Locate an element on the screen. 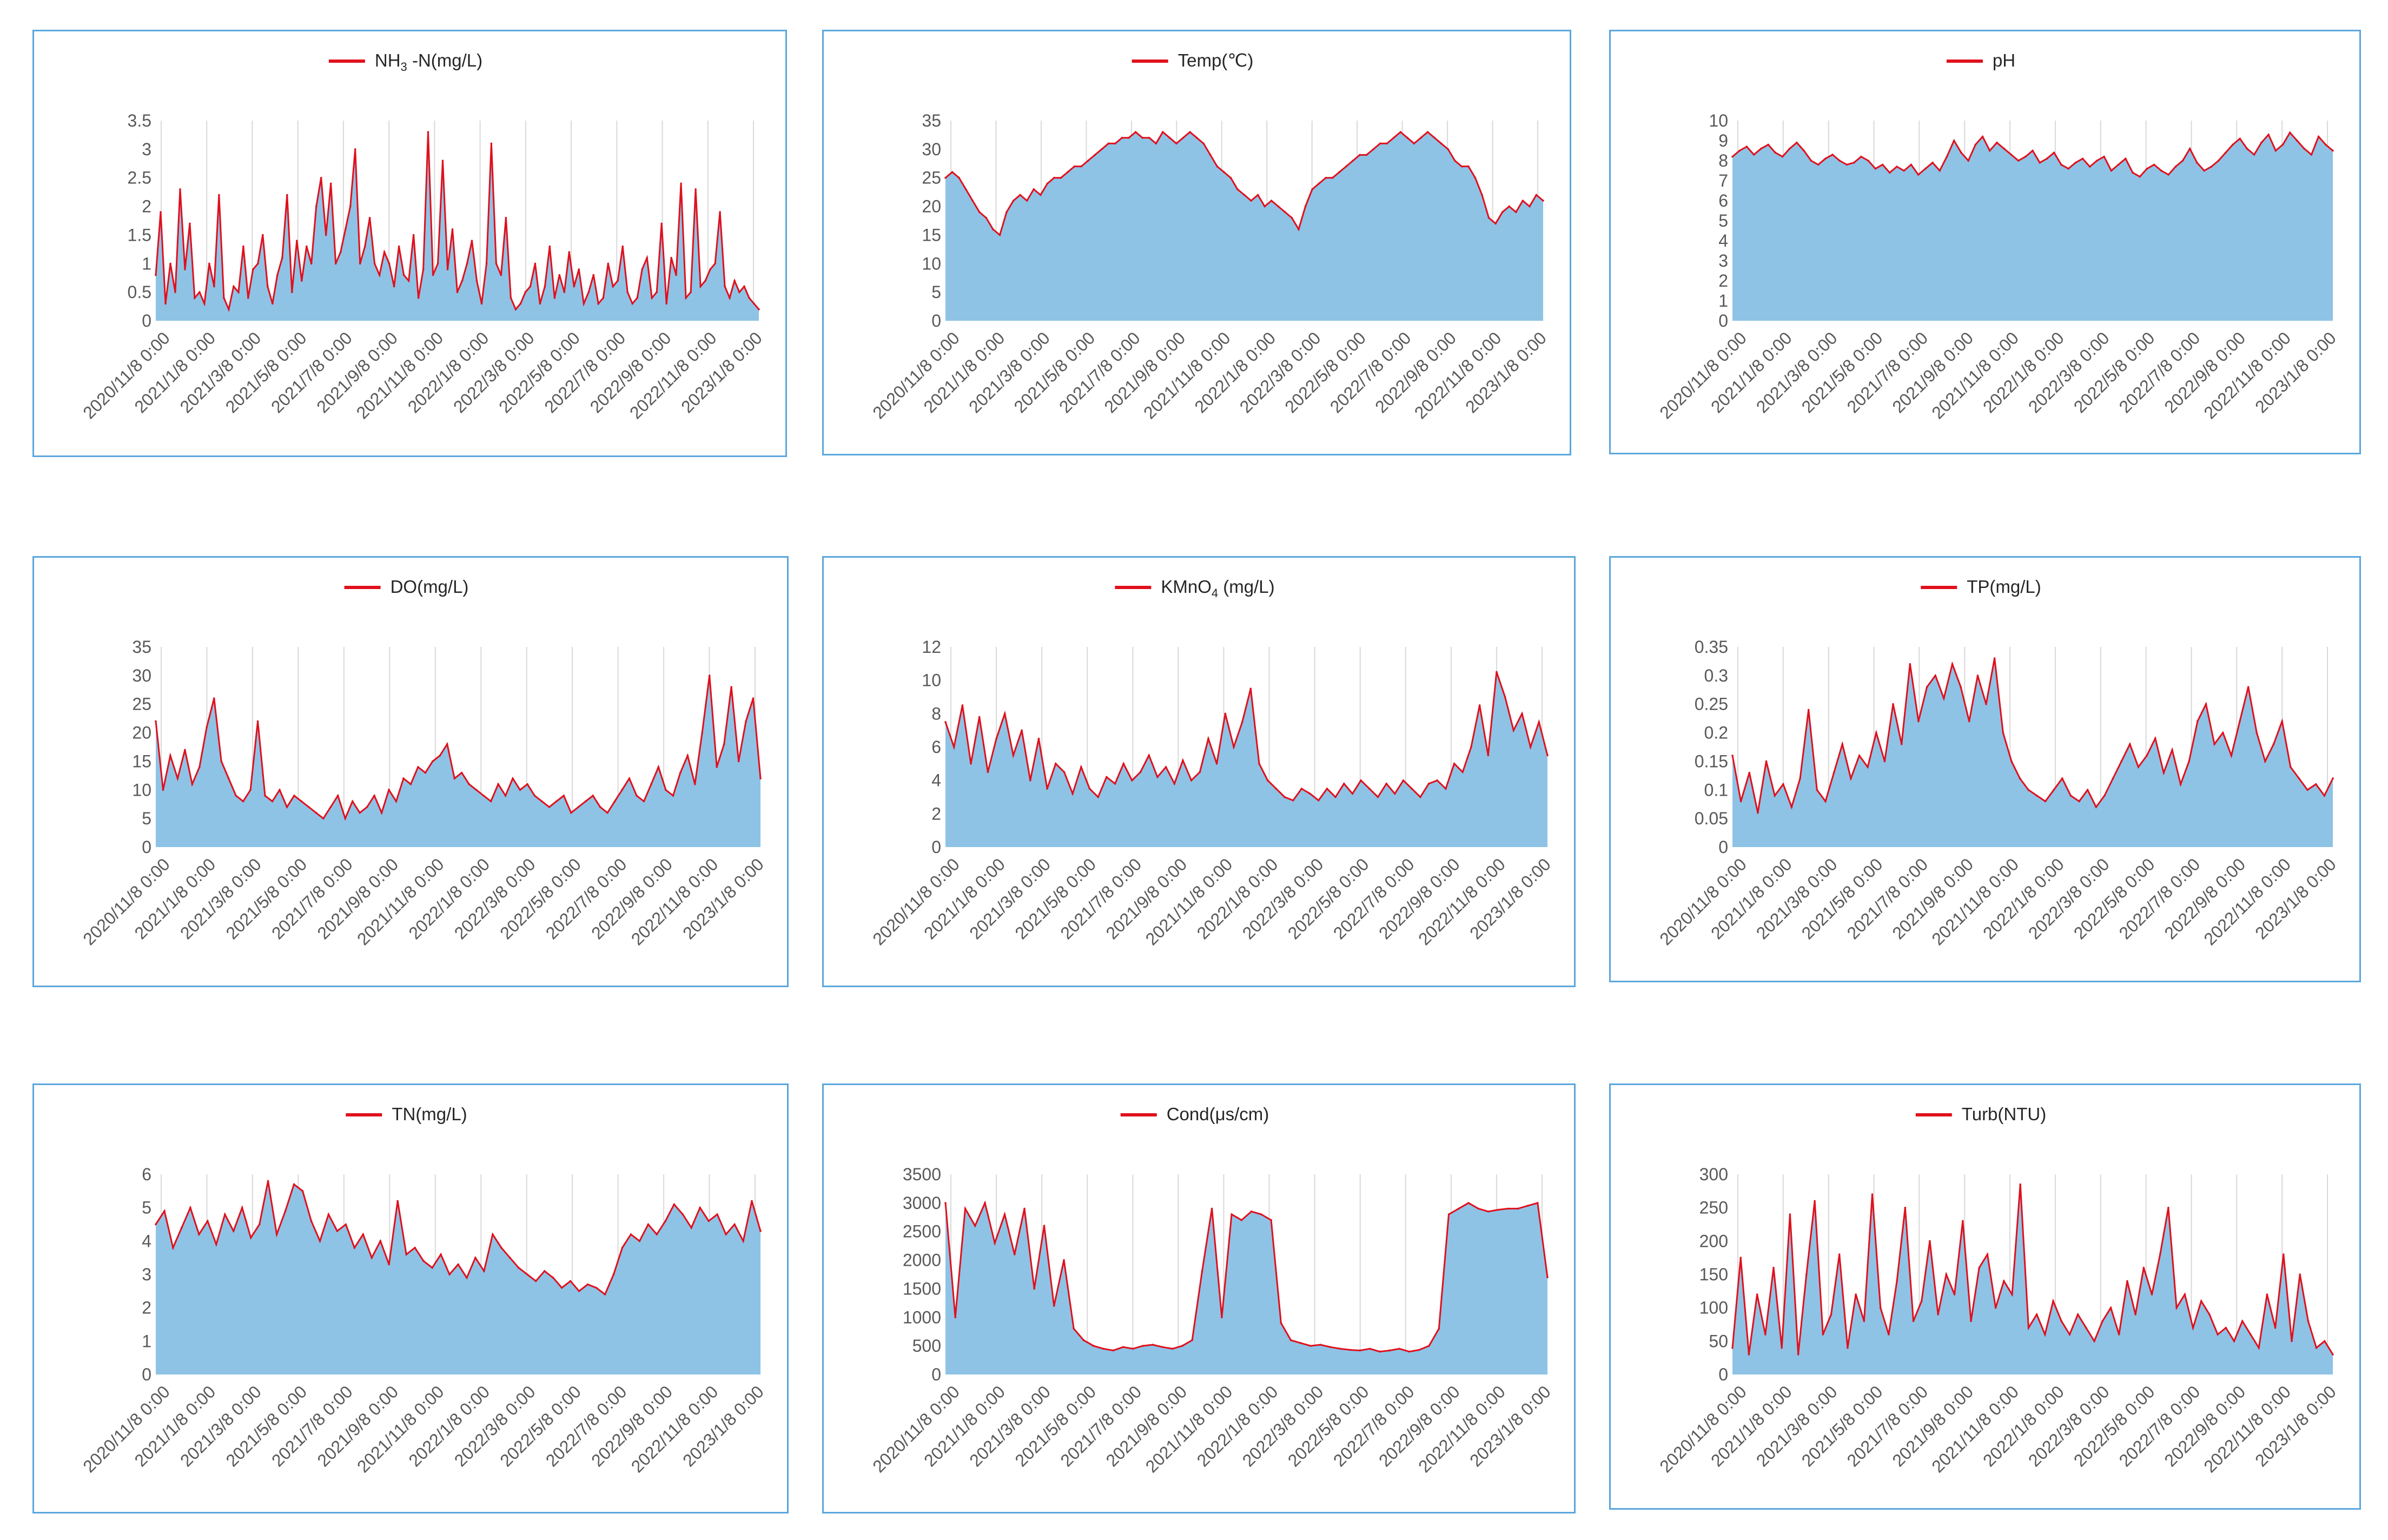  y-tick-label: 1 is located at coordinates (146, 1341).